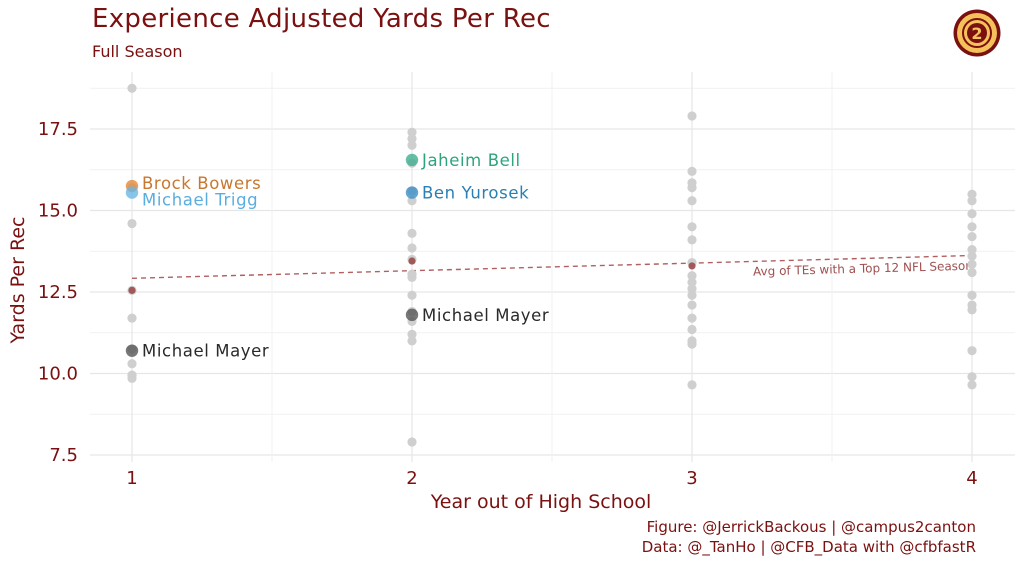 The height and width of the screenshot is (569, 1024). Describe the element at coordinates (321, 19) in the screenshot. I see `chart-title: Experience Adjusted Yards Per Rec` at that location.